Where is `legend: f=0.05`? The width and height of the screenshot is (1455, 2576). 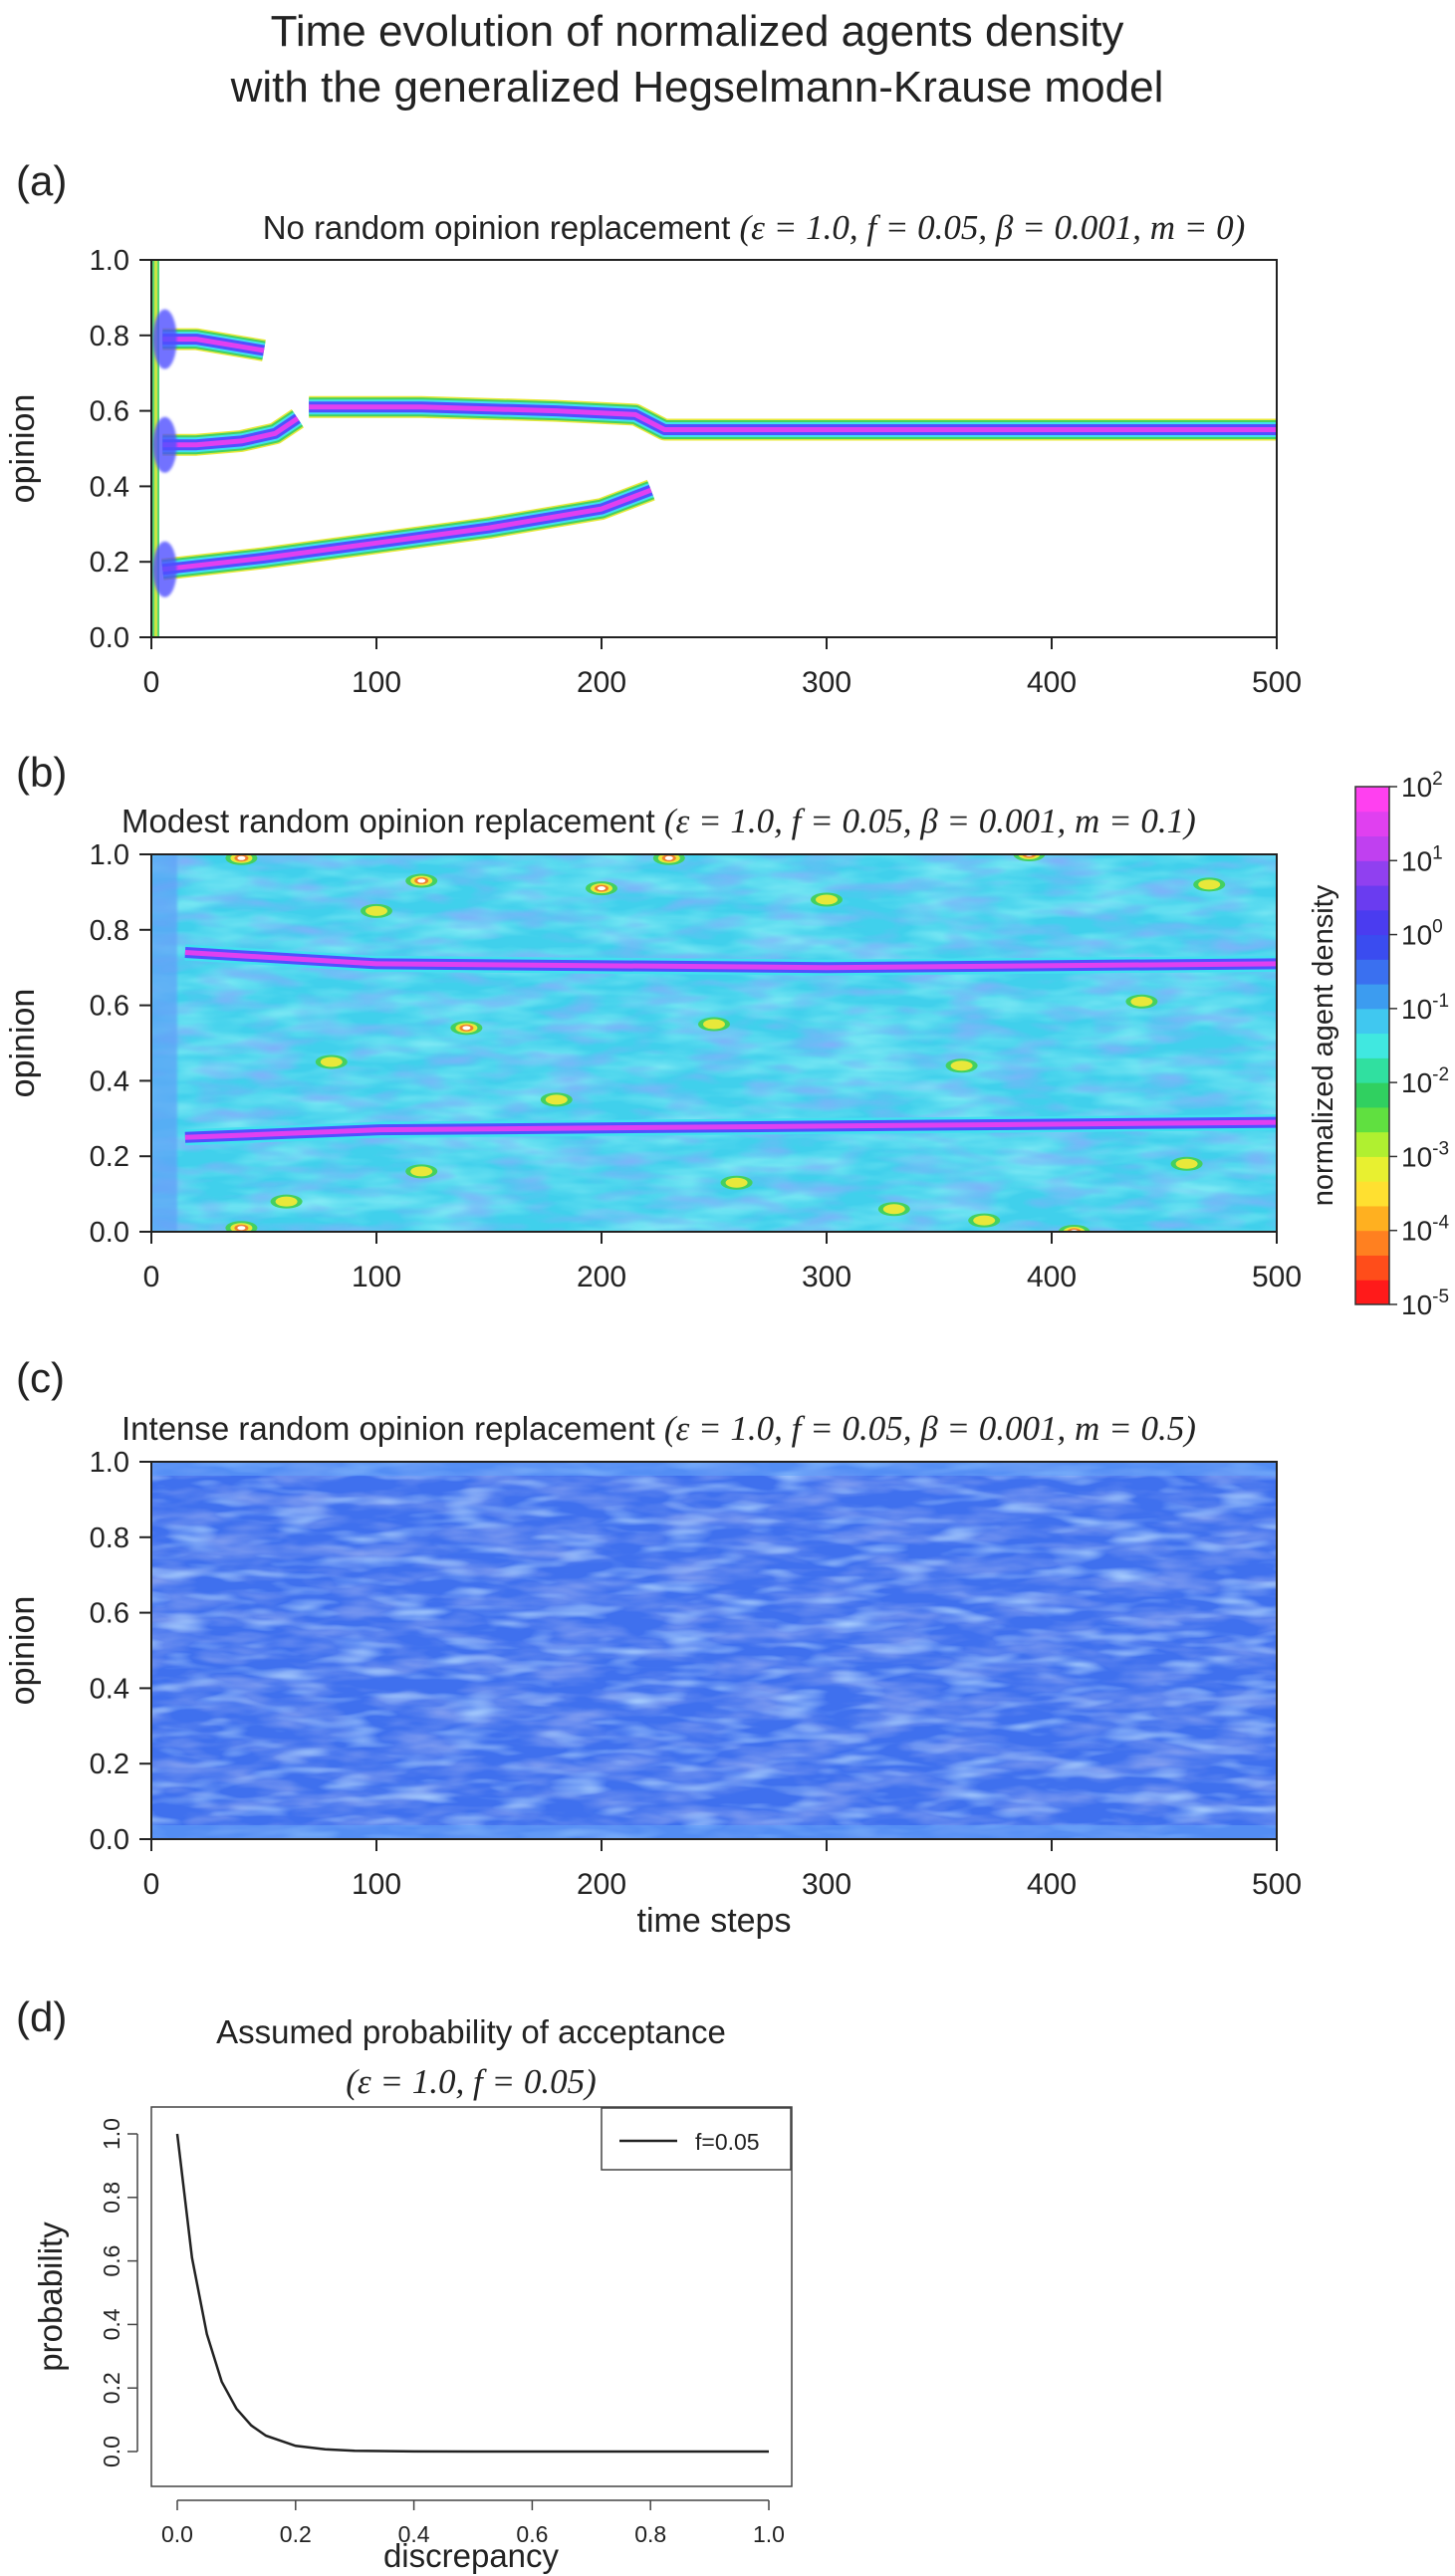 legend: f=0.05 is located at coordinates (696, 2139).